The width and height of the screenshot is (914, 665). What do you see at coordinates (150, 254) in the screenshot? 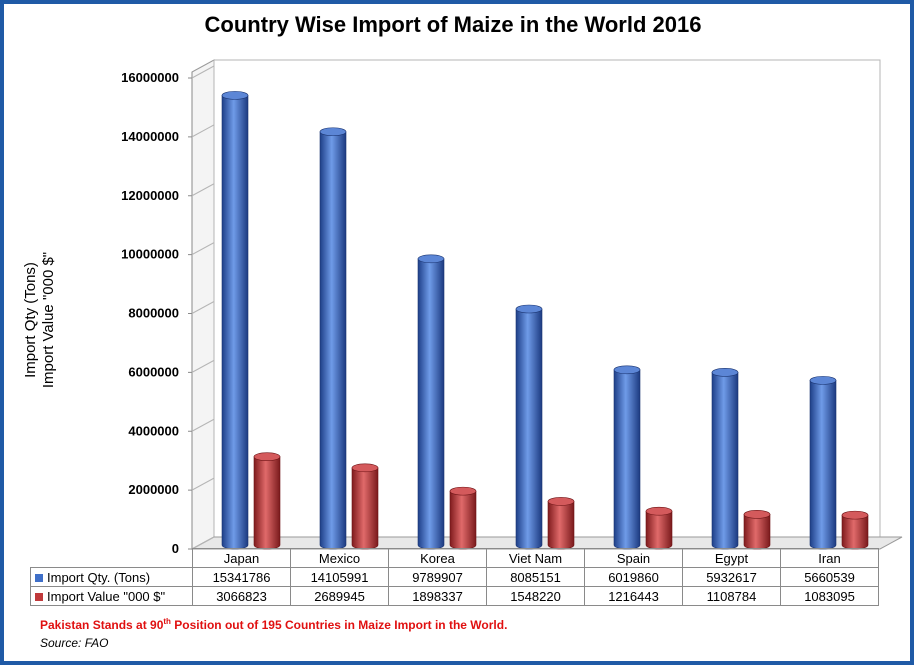
I see `y-tick-label: 10000000` at bounding box center [150, 254].